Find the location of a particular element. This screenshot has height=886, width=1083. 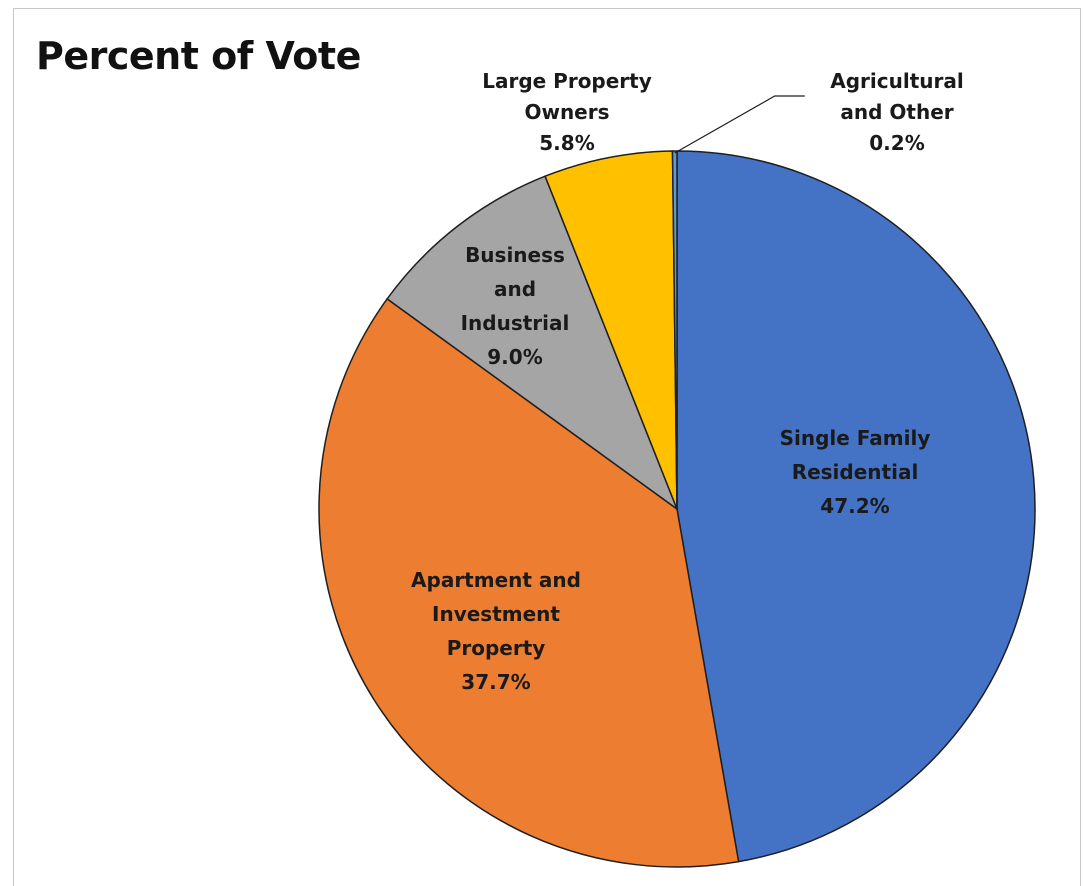

slice-label-apartment-and-investment-property: Apartment and Investment Property 37.7% is located at coordinates (496, 631).